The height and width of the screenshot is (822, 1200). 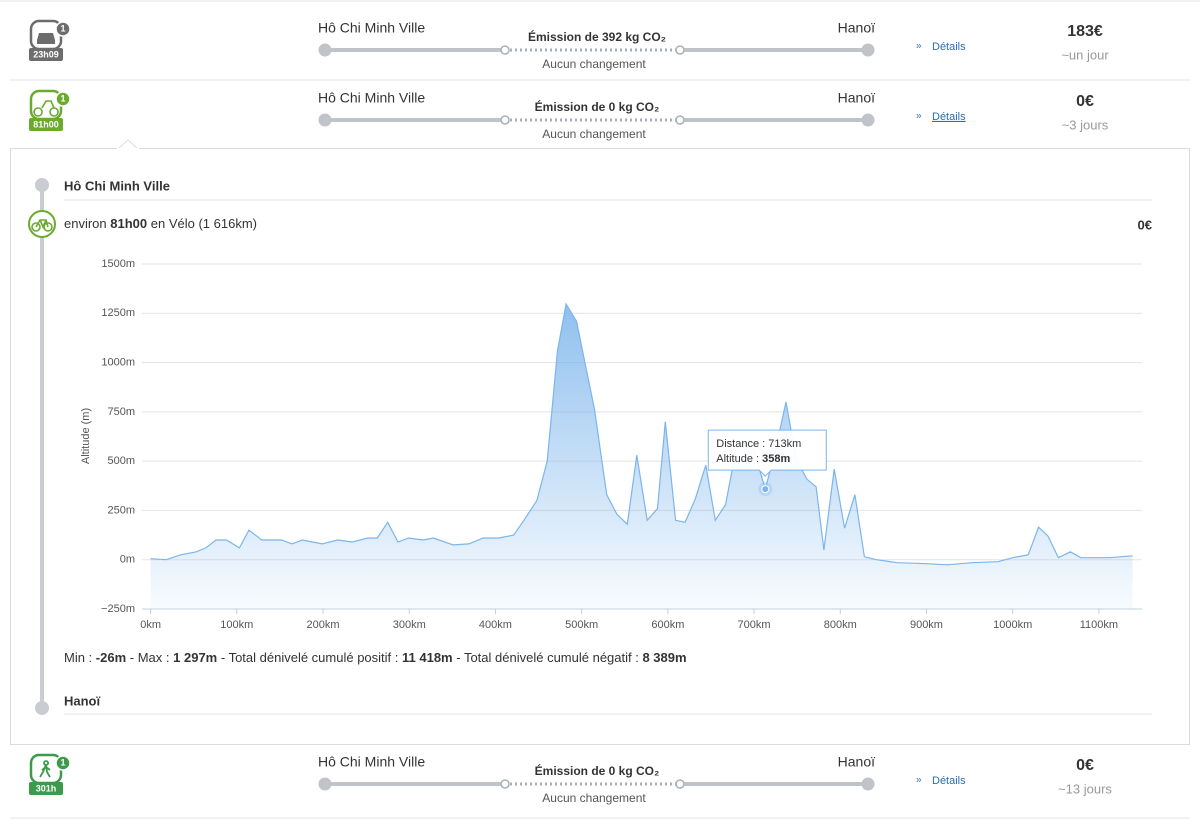 What do you see at coordinates (118, 313) in the screenshot?
I see `y-tick-label: 1250m` at bounding box center [118, 313].